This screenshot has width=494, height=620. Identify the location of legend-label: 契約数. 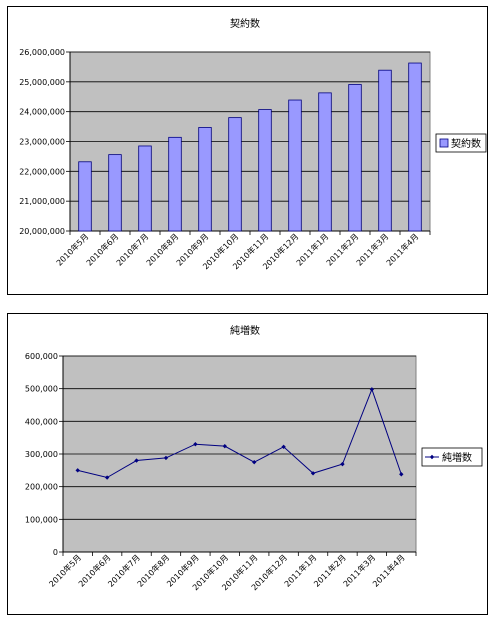
(466, 143).